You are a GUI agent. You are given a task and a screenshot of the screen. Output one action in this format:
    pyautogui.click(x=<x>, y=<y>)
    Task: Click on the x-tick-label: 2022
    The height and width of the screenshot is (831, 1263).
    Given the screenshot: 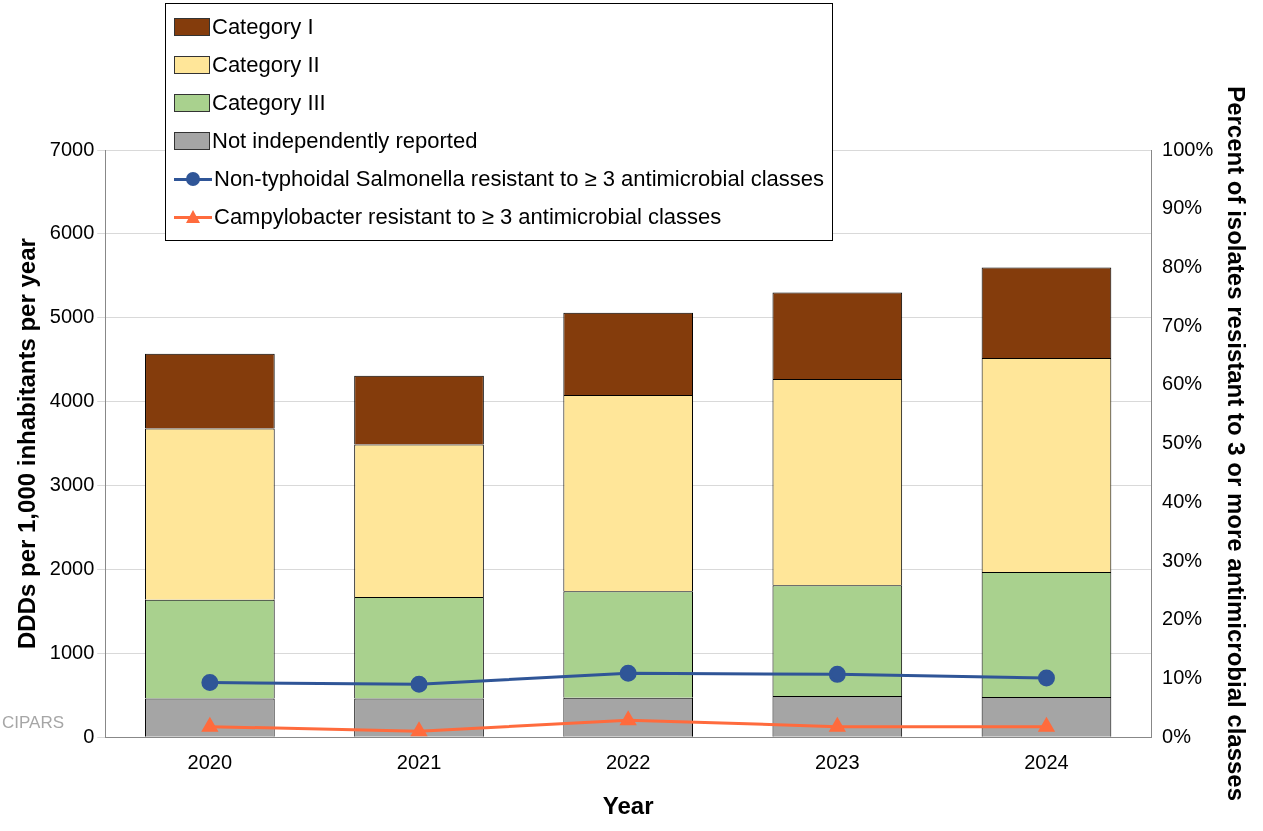 What is the action you would take?
    pyautogui.click(x=628, y=761)
    